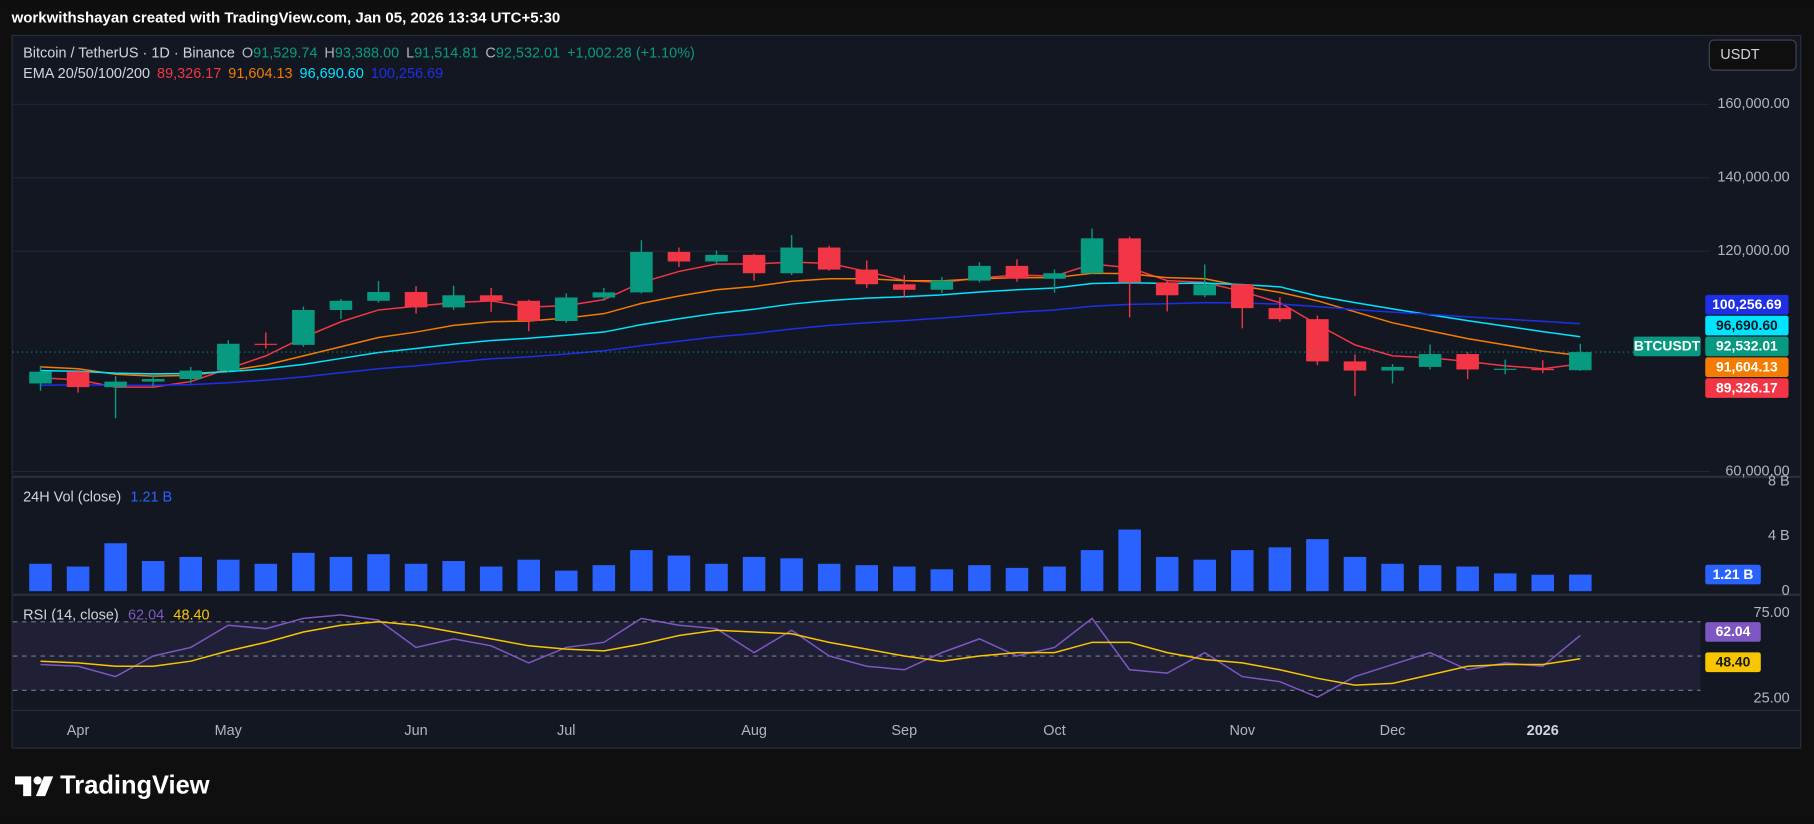 The height and width of the screenshot is (824, 1814). I want to click on x-tick-label: Jul, so click(566, 731).